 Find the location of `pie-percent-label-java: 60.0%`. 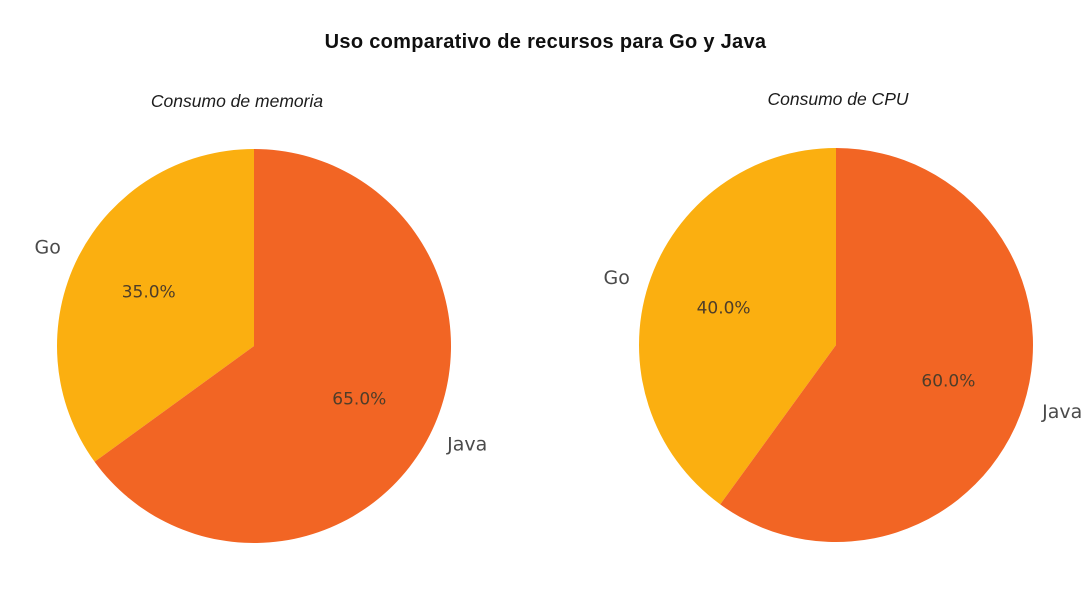

pie-percent-label-java: 60.0% is located at coordinates (948, 382).